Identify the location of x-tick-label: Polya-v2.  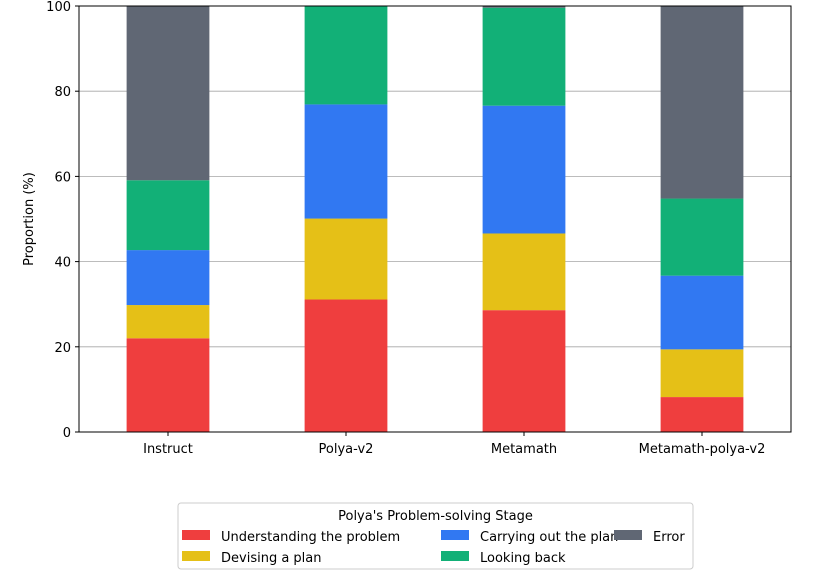
(346, 449).